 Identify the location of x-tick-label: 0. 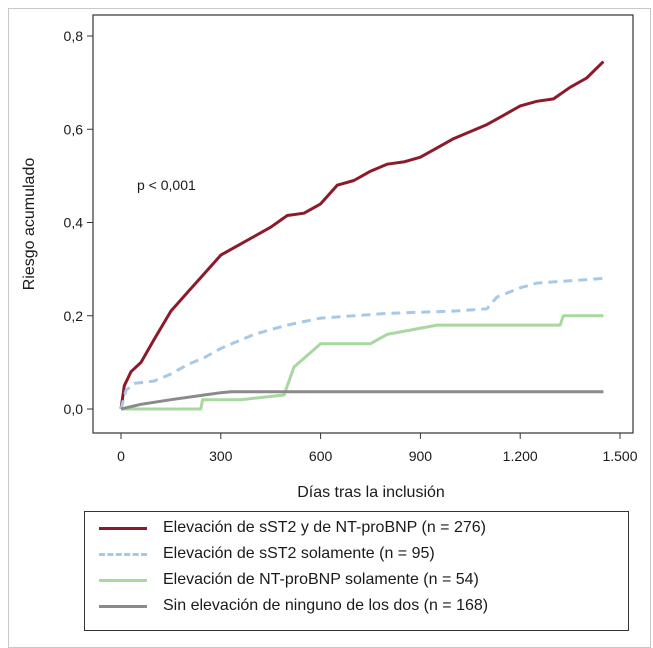
(121, 456).